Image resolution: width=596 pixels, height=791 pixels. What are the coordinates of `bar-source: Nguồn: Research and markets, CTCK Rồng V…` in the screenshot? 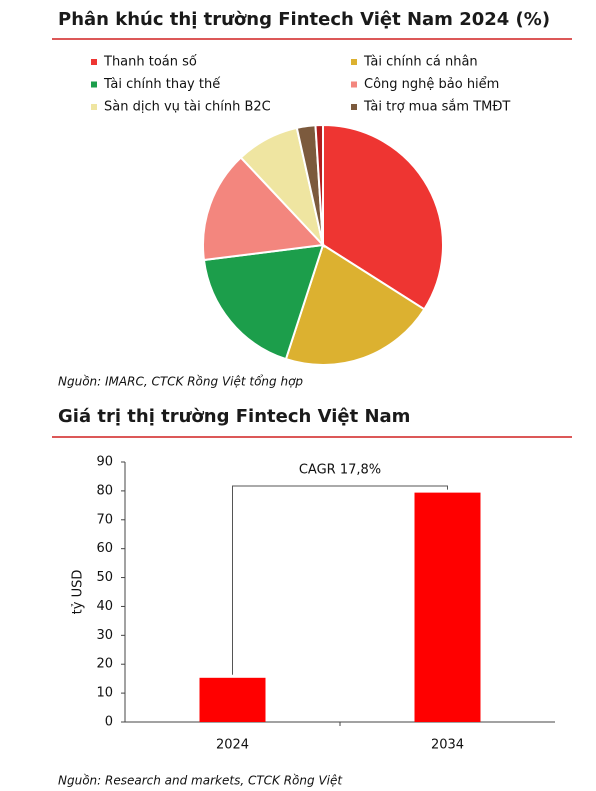 It's located at (200, 781).